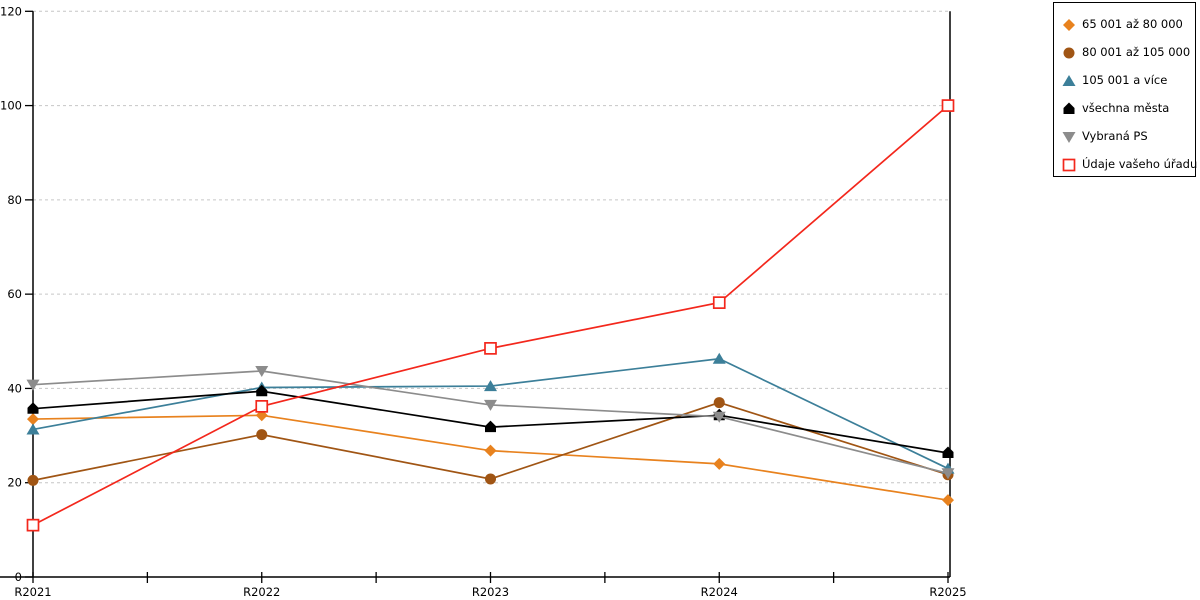  What do you see at coordinates (14, 200) in the screenshot?
I see `y-tick-label: 80` at bounding box center [14, 200].